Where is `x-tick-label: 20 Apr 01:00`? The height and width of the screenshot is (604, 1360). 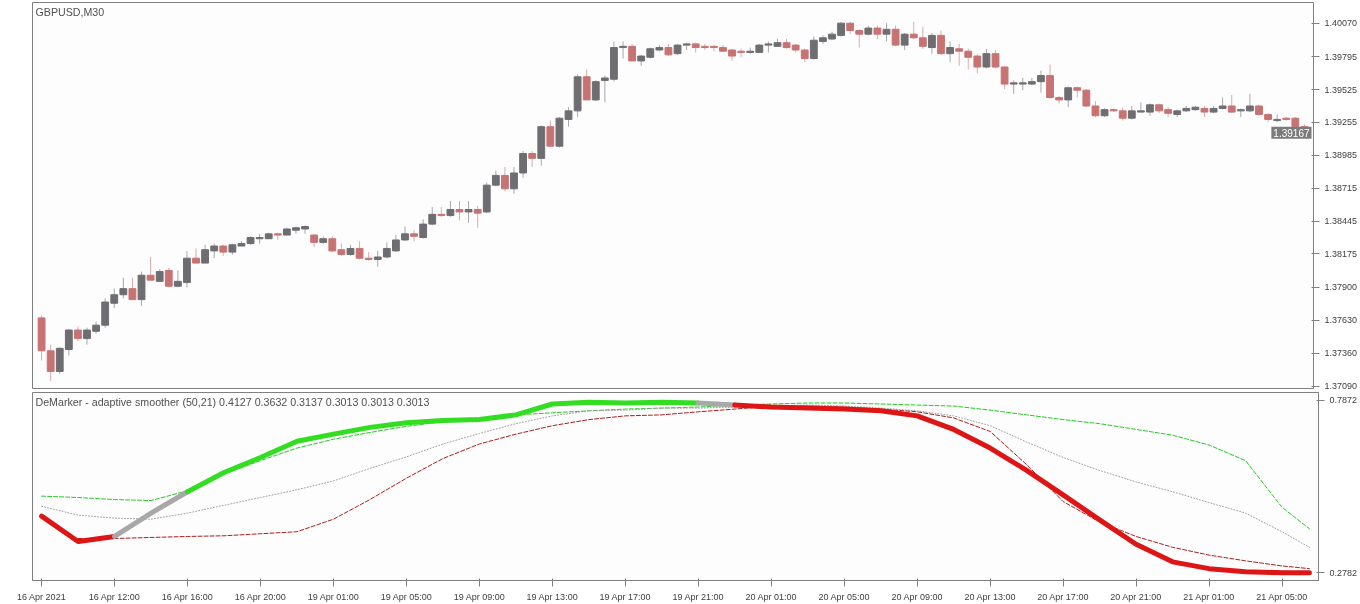
x-tick-label: 20 Apr 01:00 is located at coordinates (771, 596).